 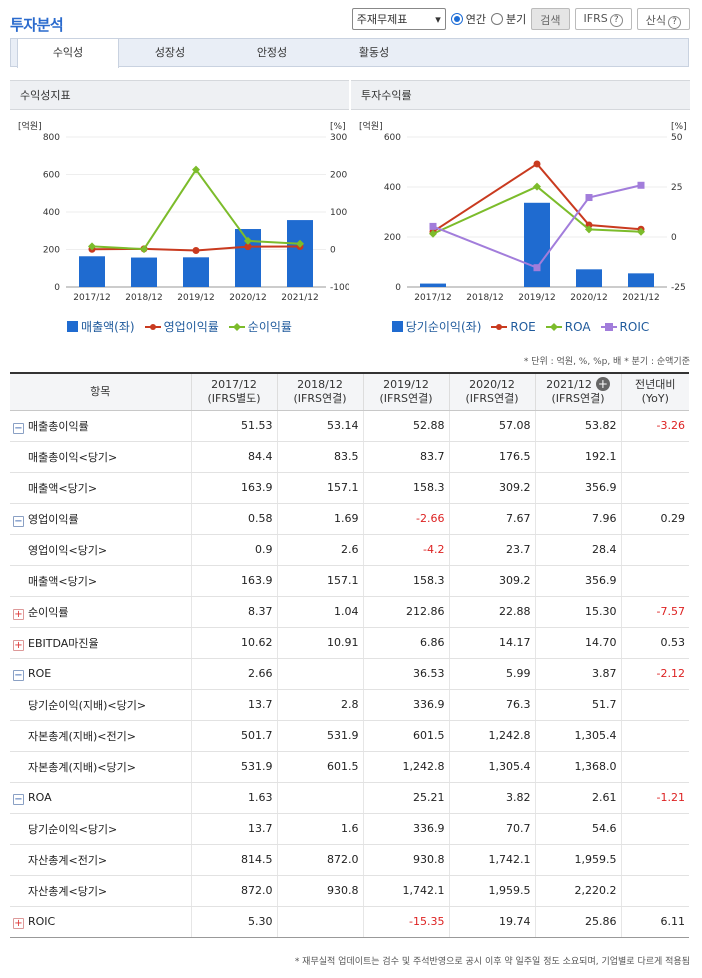 What do you see at coordinates (374, 52) in the screenshot?
I see `tab-activity: 활동성` at bounding box center [374, 52].